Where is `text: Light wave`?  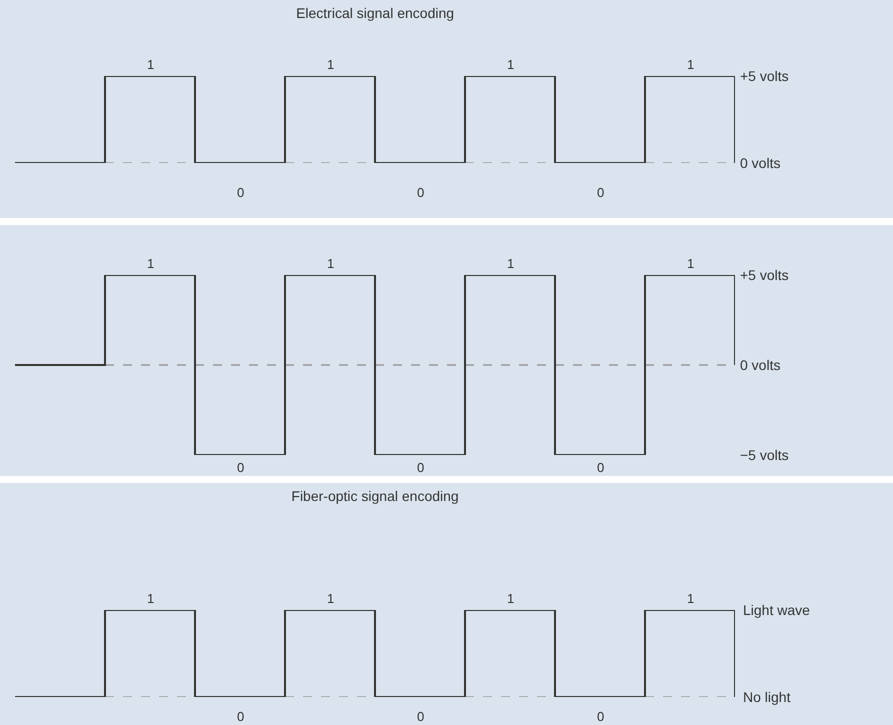
text: Light wave is located at coordinates (776, 610).